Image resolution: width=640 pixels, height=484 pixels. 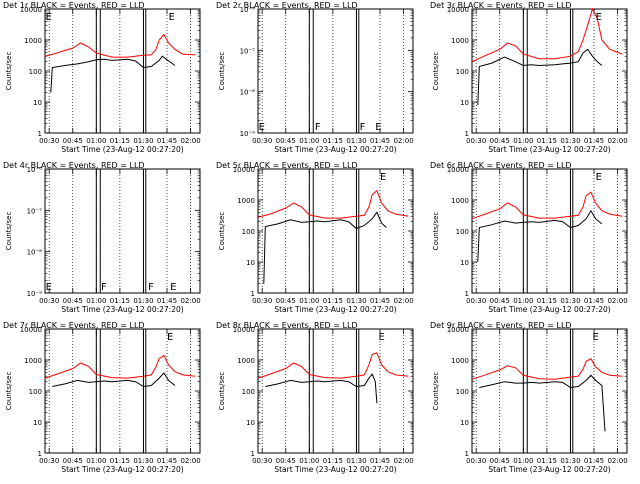 What do you see at coordinates (287, 5) in the screenshot?
I see `subplot-title: Det 2r BLACK = Events, RED = LLD` at bounding box center [287, 5].